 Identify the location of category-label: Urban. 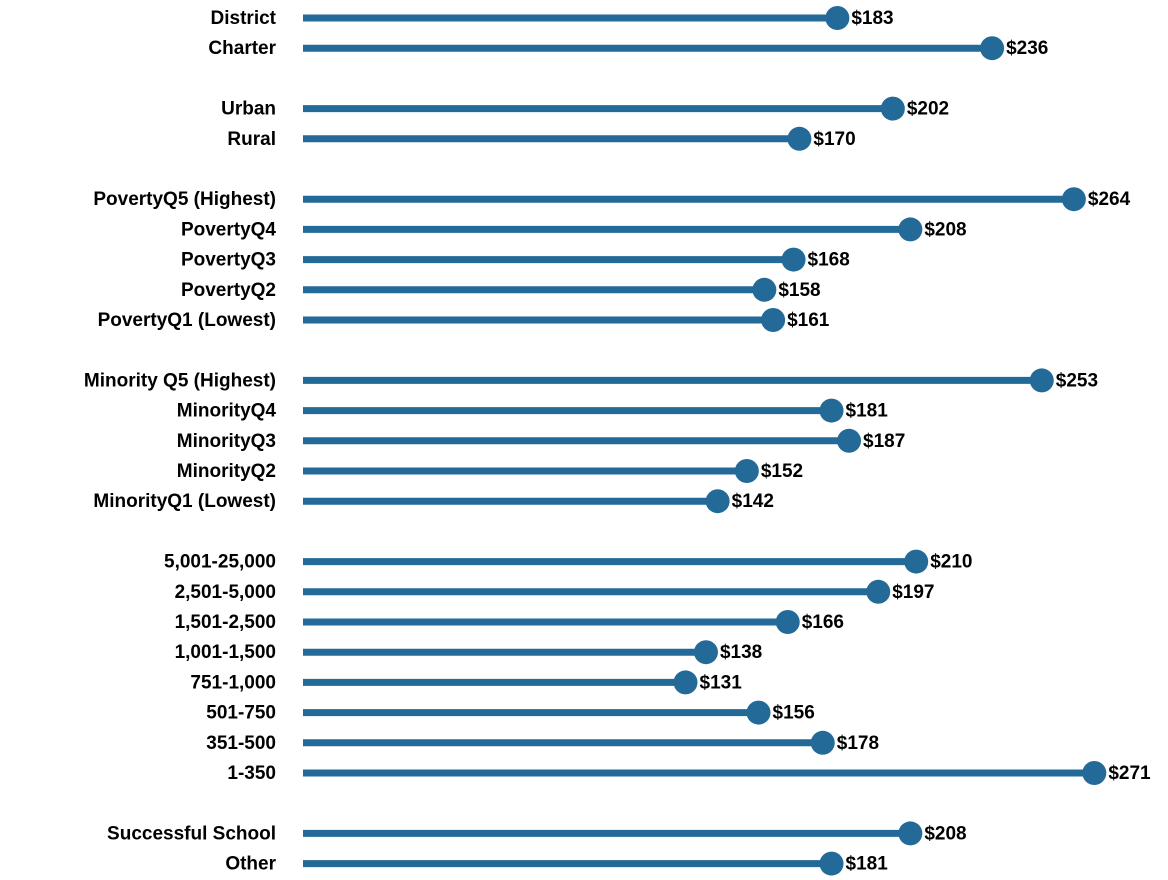
(248, 109).